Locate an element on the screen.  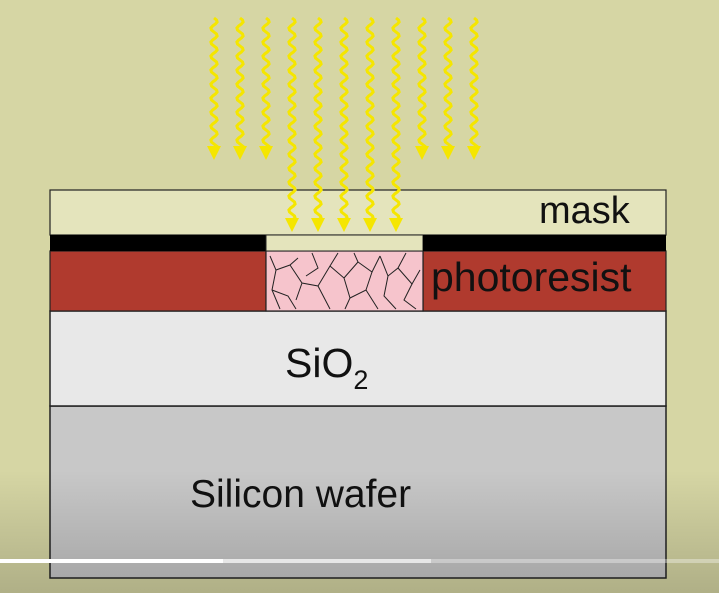
uv-light-rays is located at coordinates (344, 124).